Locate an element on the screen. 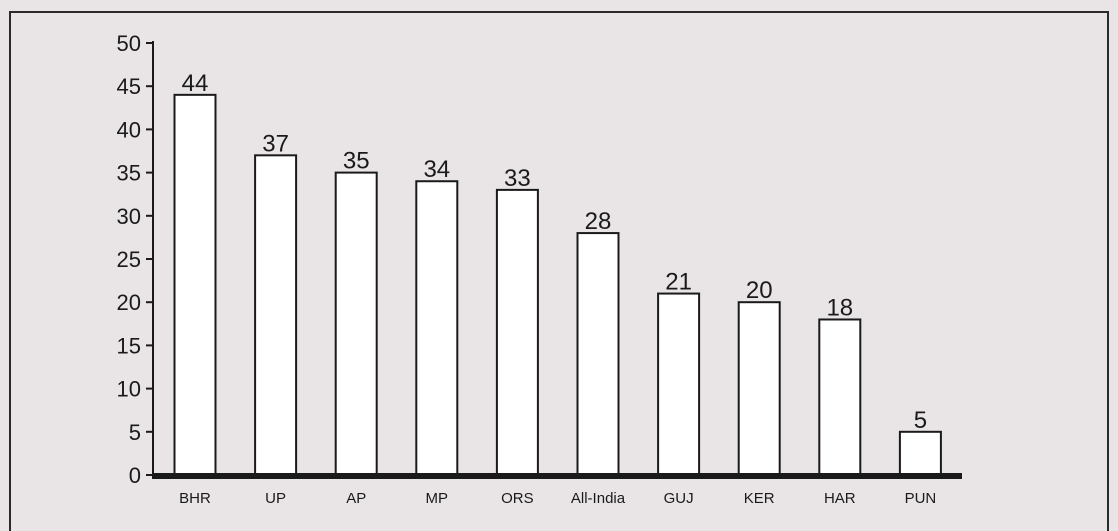 The image size is (1118, 531). category-label: PUN is located at coordinates (921, 498).